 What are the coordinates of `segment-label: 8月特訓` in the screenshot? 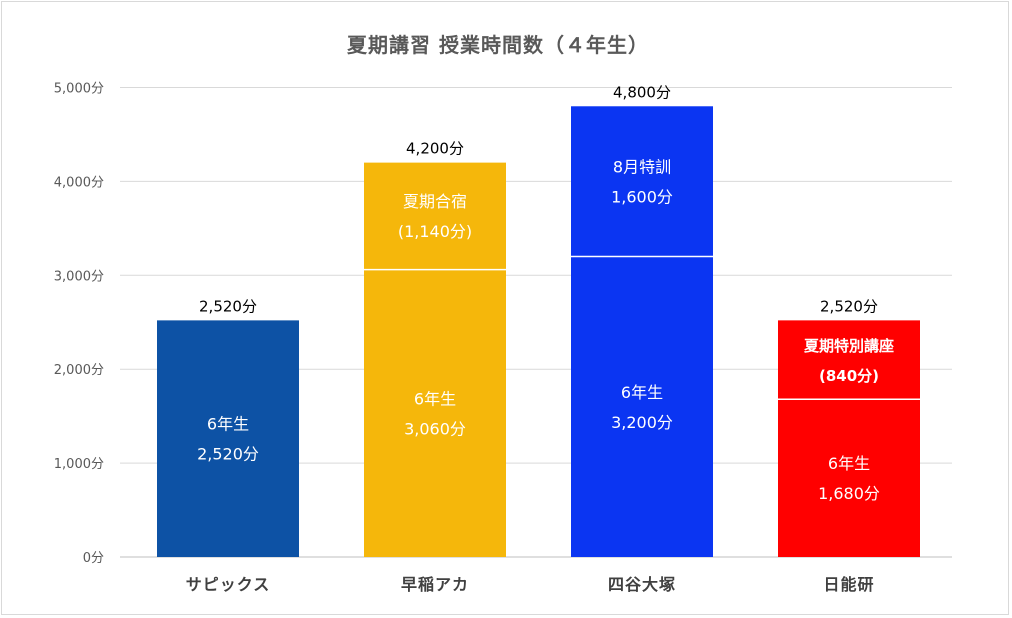 It's located at (642, 166).